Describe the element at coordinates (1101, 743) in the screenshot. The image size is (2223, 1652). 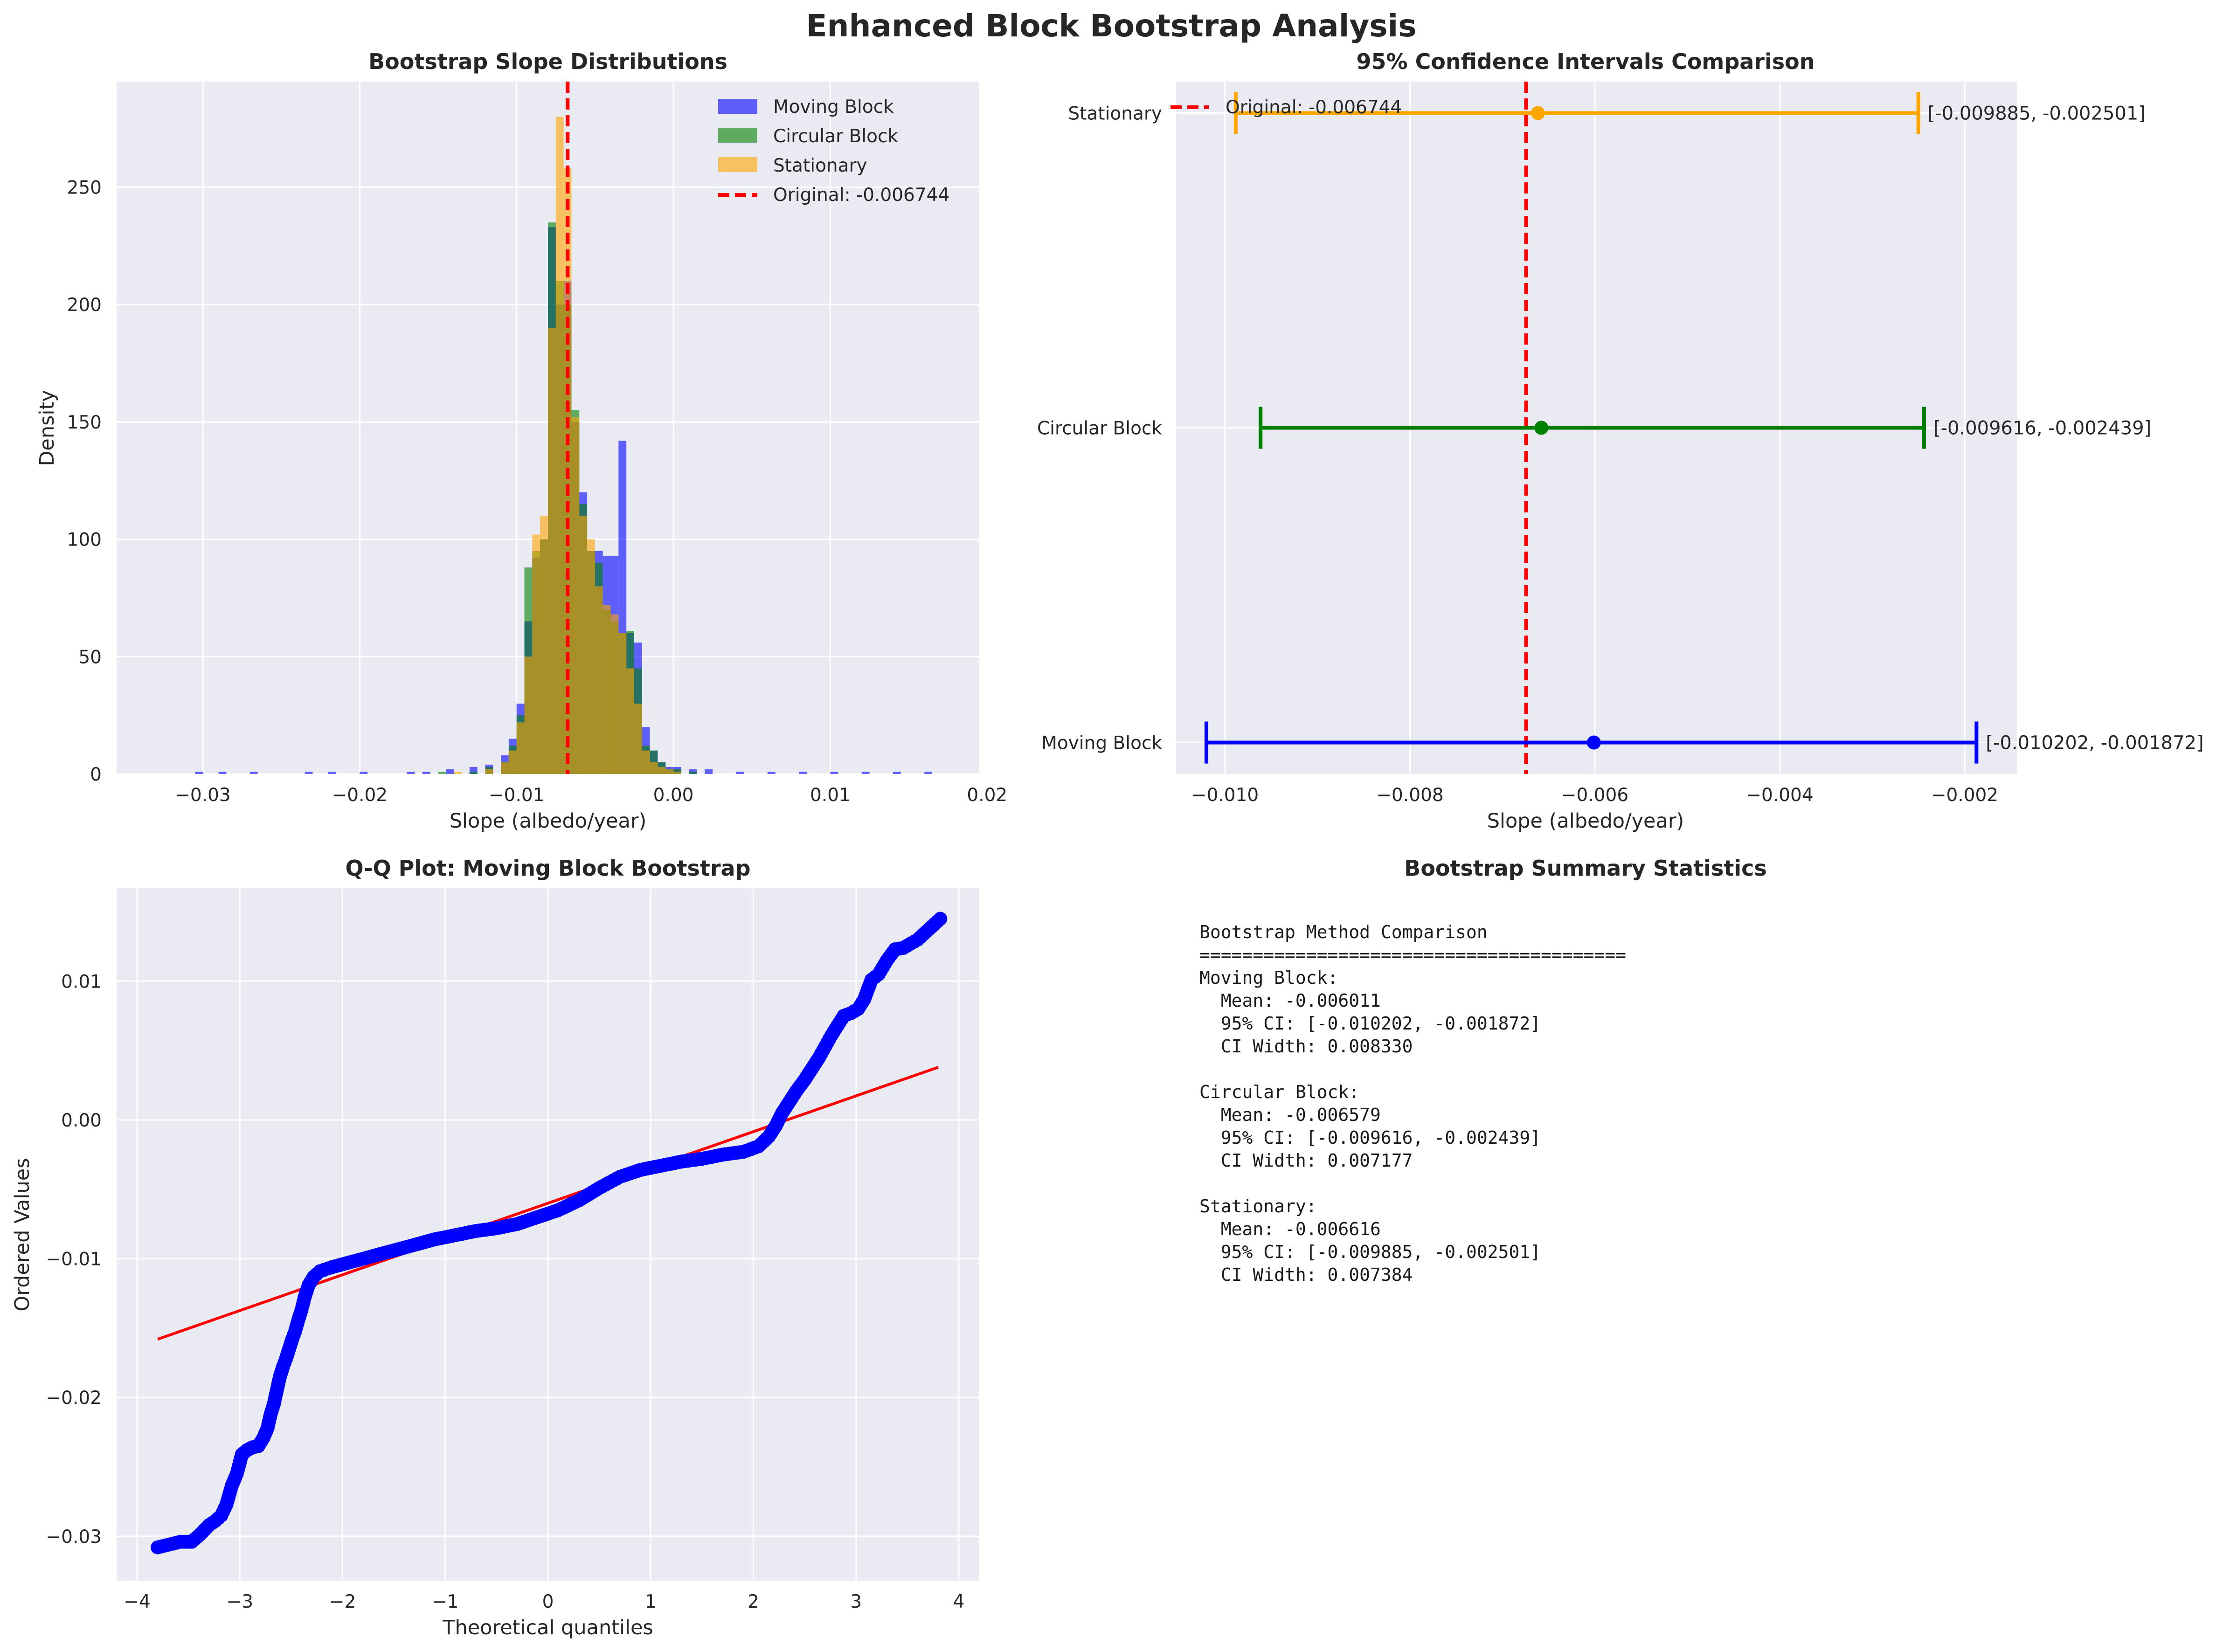
I see `ci-category-label-moving-block: Moving Block` at that location.